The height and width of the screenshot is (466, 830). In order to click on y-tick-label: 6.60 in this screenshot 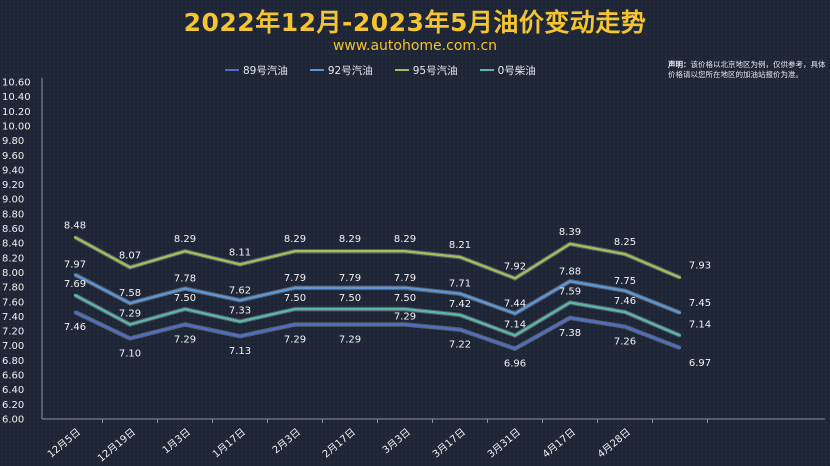, I will do `click(13, 376)`.